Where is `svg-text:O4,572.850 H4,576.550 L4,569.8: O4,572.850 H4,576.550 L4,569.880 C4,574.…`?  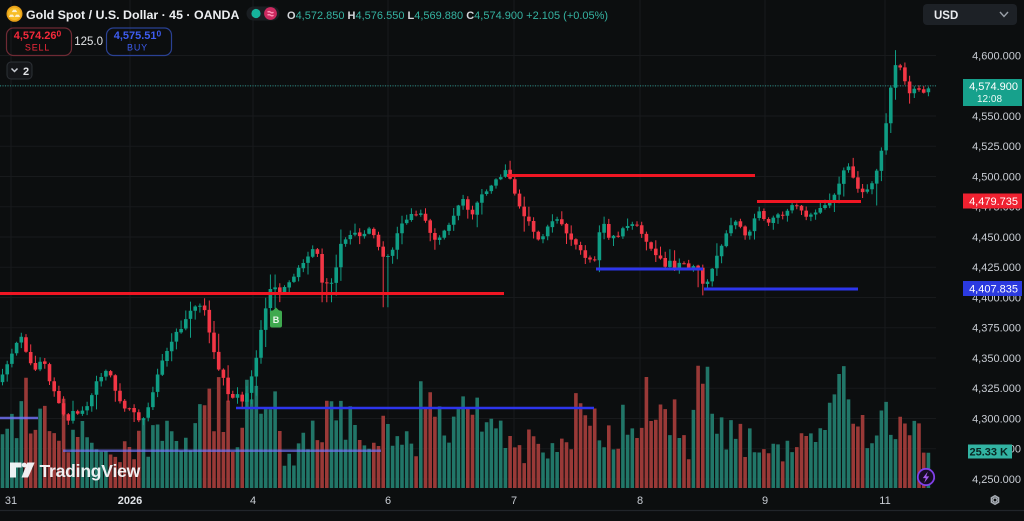 svg-text:O4,572.850 H4,576.550 L4,569.8: O4,572.850 H4,576.550 L4,569.880 C4,574.… is located at coordinates (447, 16).